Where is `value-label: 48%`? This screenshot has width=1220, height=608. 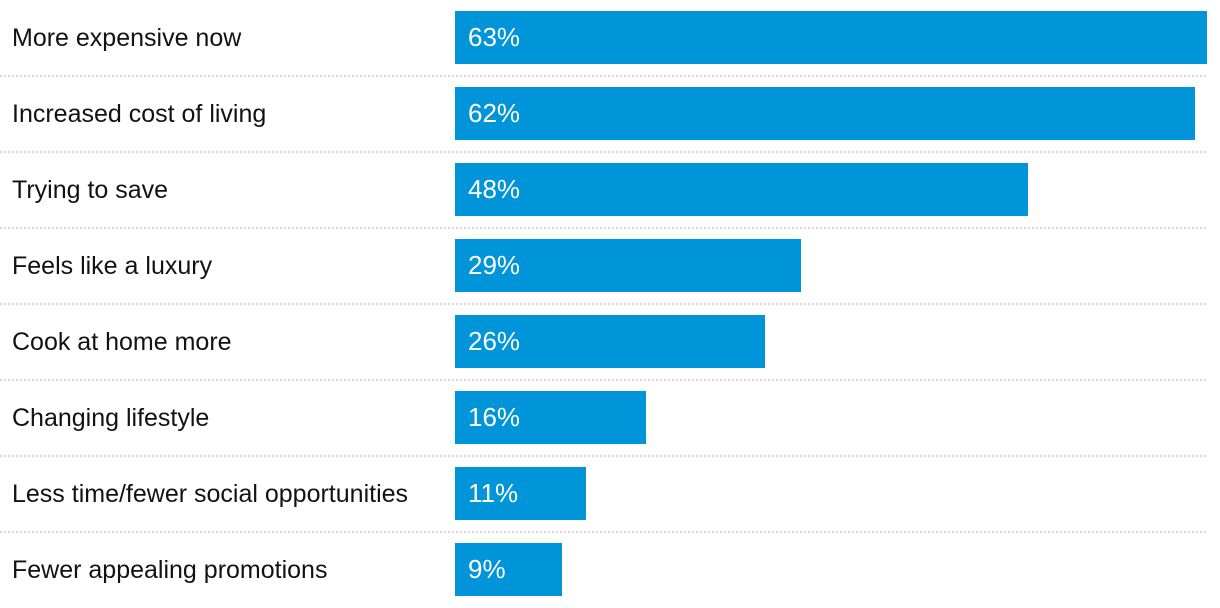 value-label: 48% is located at coordinates (494, 189).